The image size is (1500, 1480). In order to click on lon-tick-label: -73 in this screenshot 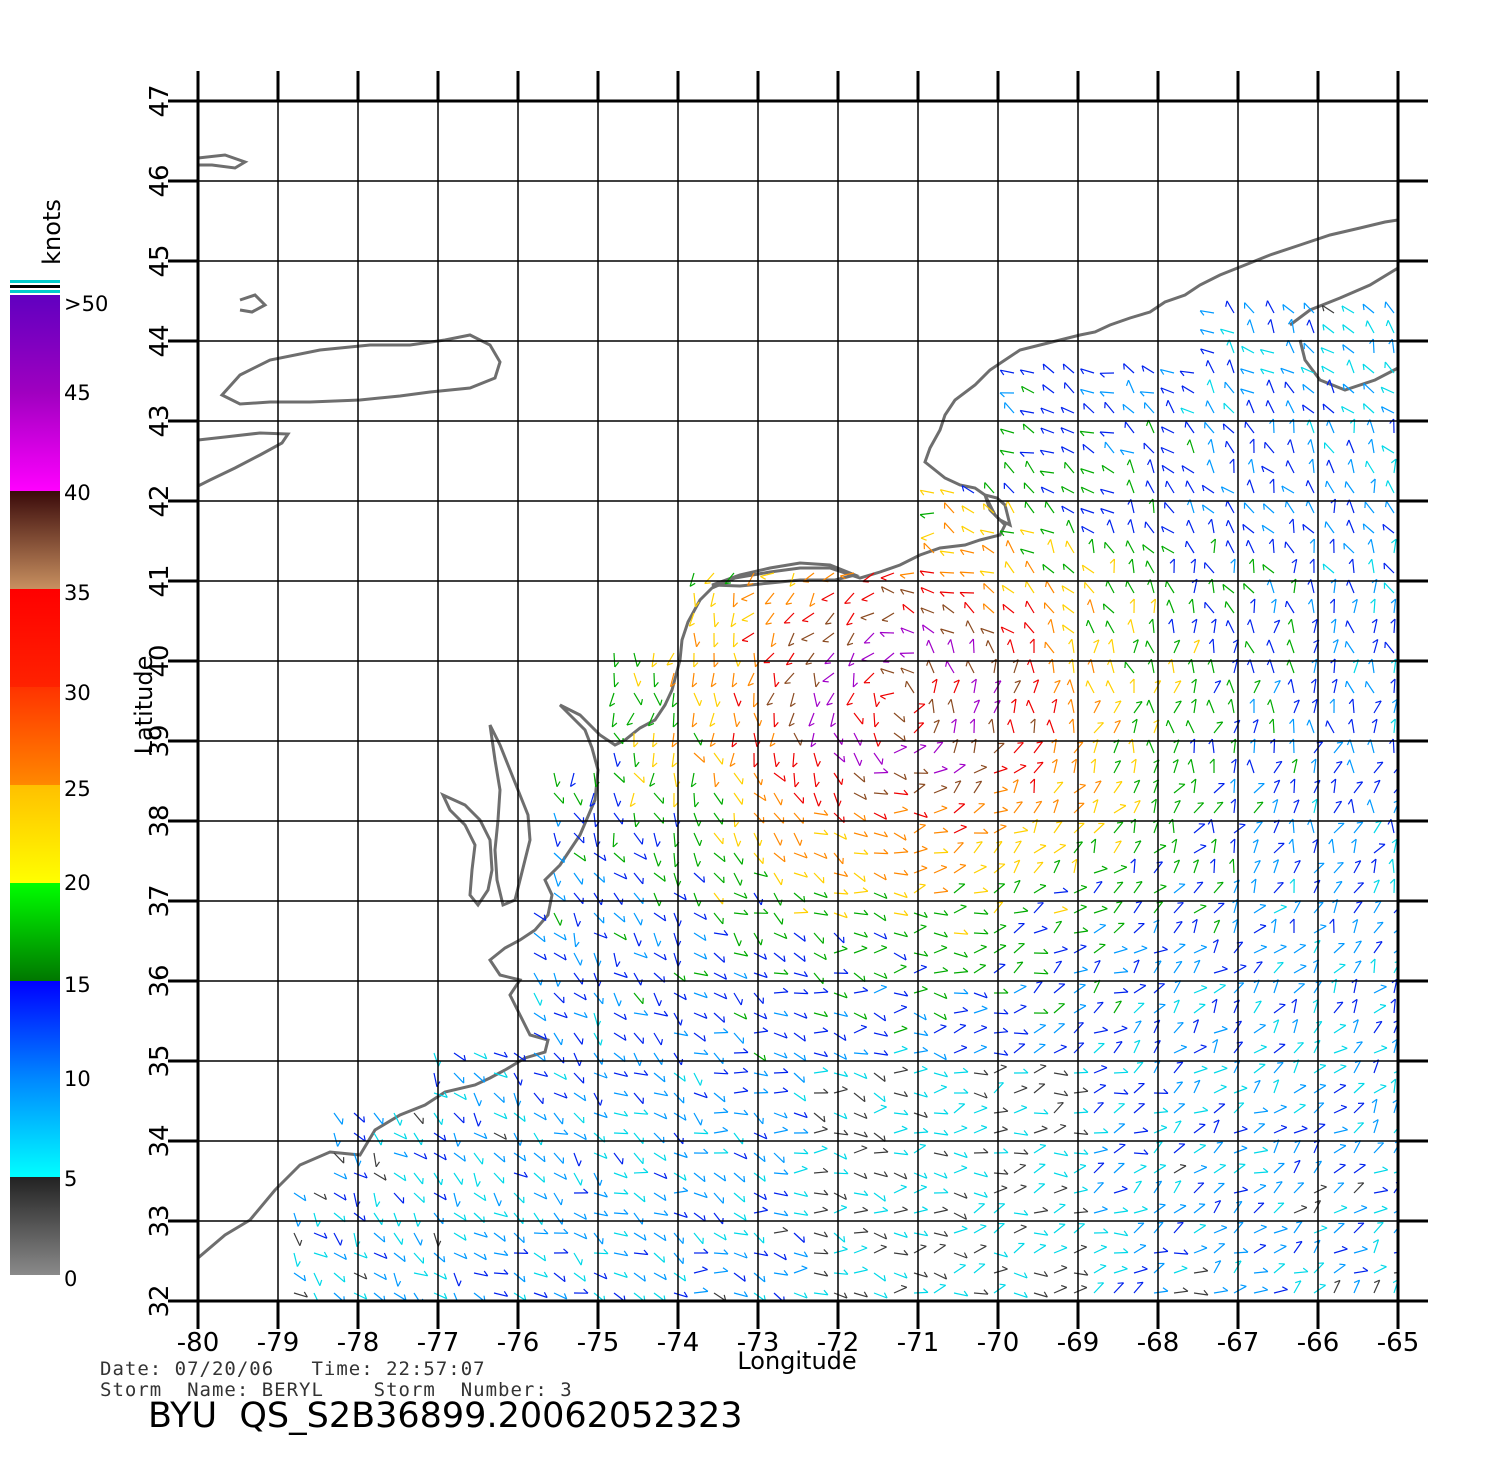, I will do `click(758, 1343)`.